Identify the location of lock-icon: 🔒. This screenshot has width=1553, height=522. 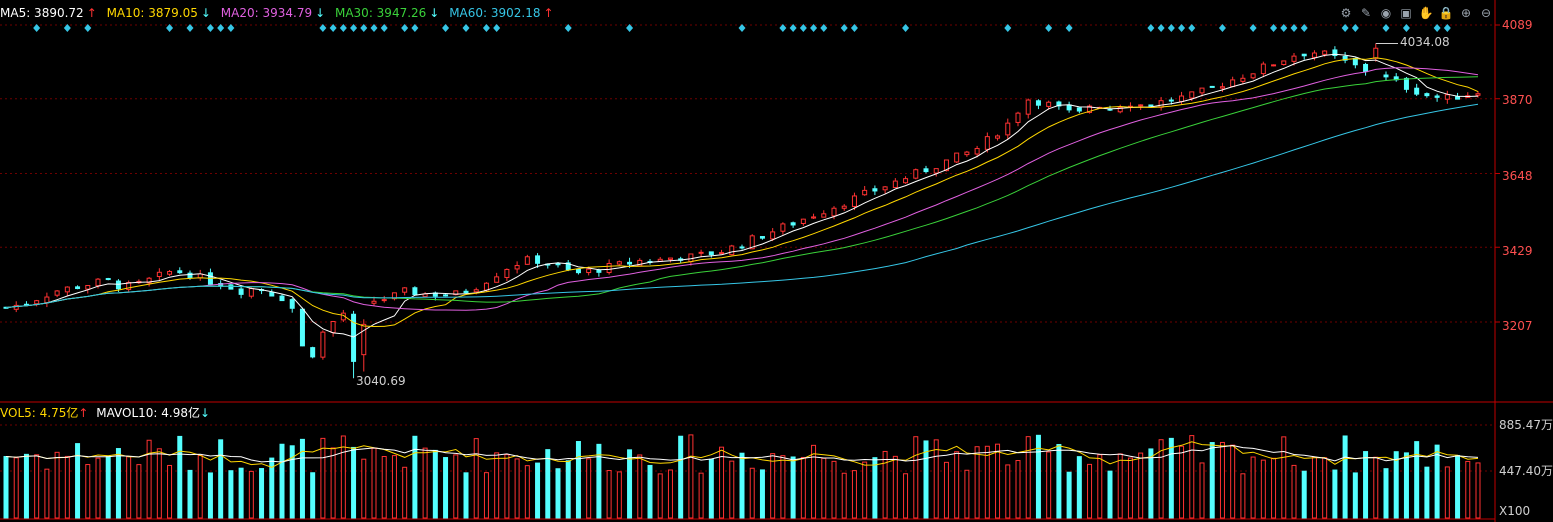
(1446, 13).